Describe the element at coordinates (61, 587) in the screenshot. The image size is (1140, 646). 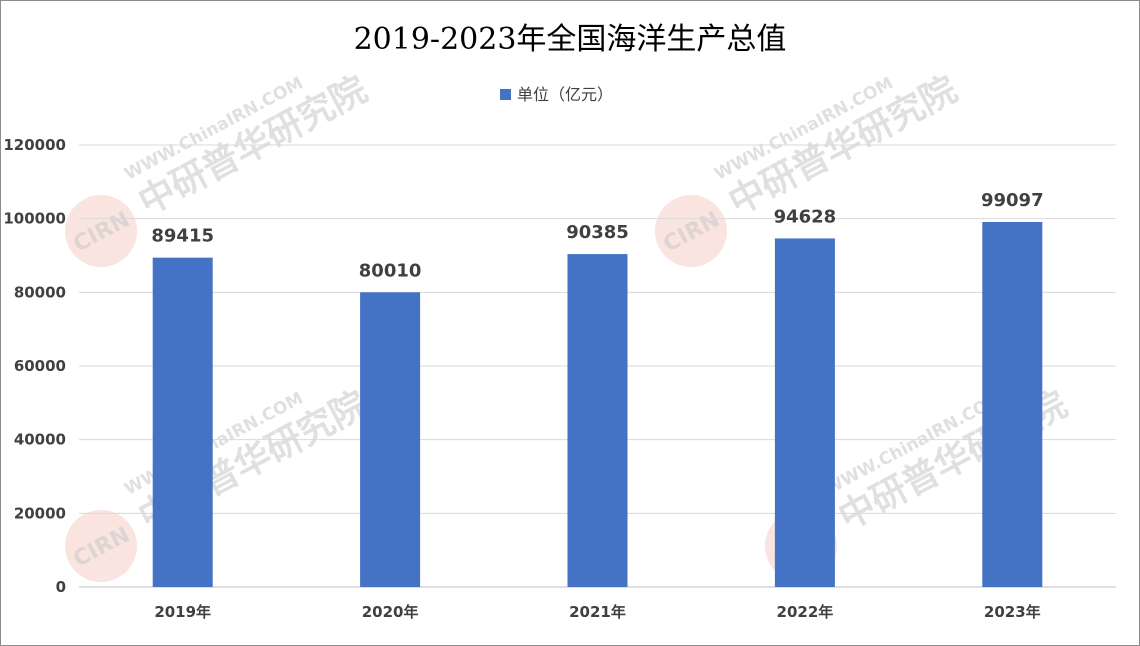
I see `y-tick-label: 0` at that location.